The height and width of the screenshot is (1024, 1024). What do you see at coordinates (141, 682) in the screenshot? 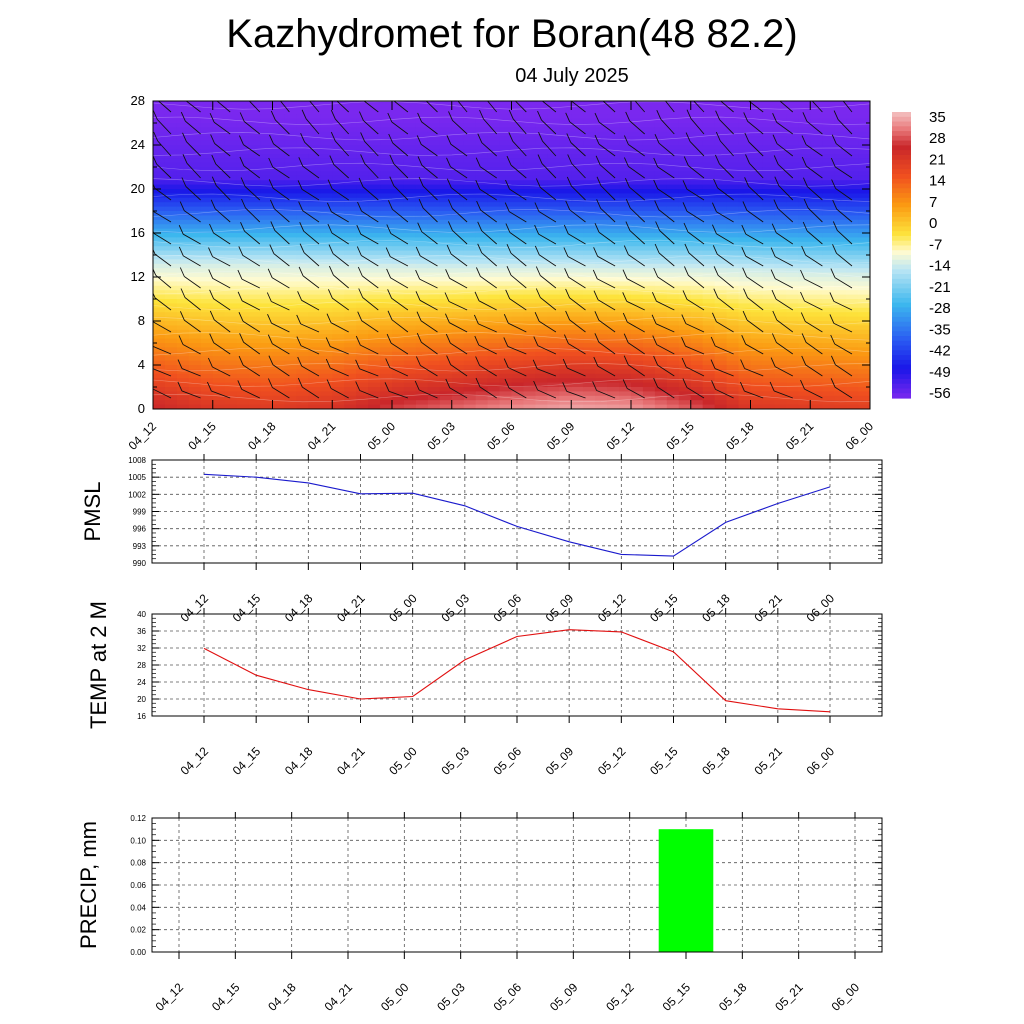
I see `y-tick-label: 24` at bounding box center [141, 682].